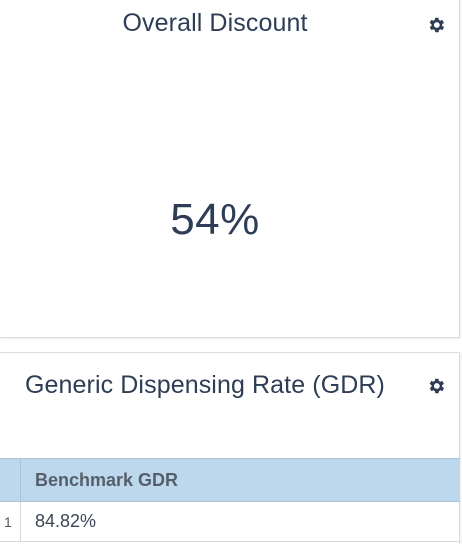 The width and height of the screenshot is (462, 544). What do you see at coordinates (240, 521) in the screenshot?
I see `benchmark-gdr-cell: 84.82%` at bounding box center [240, 521].